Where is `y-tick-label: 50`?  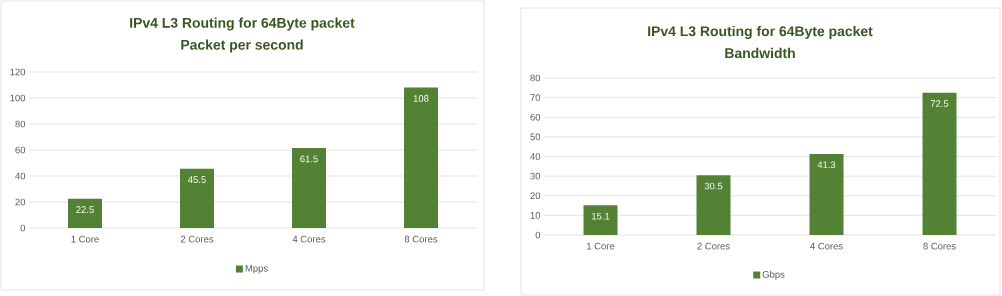
y-tick-label: 50 is located at coordinates (535, 137).